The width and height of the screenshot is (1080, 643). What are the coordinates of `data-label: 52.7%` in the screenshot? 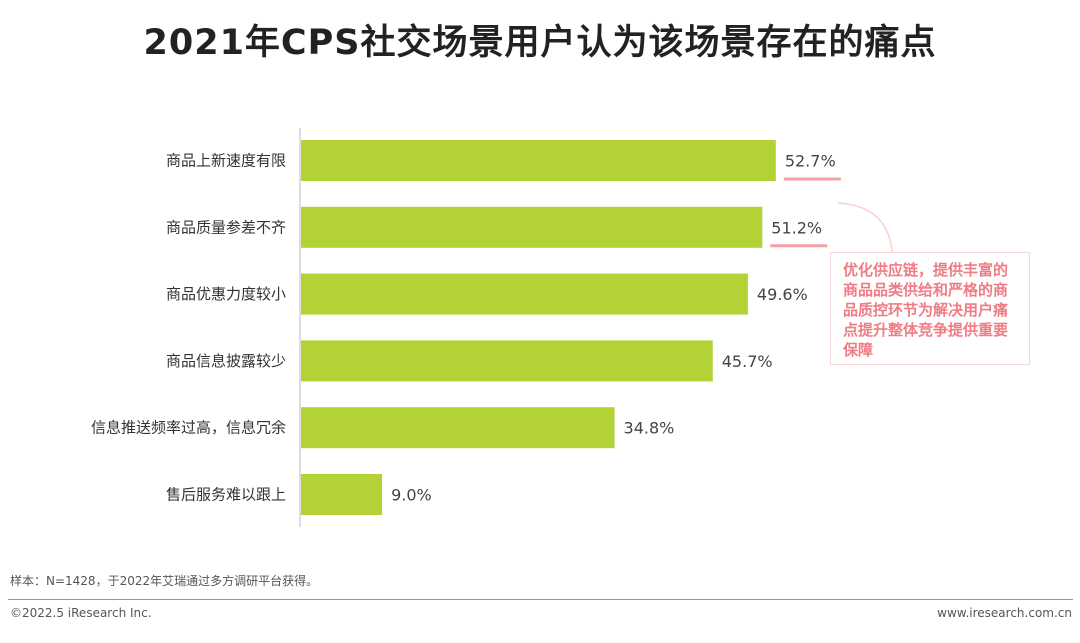 It's located at (810, 161).